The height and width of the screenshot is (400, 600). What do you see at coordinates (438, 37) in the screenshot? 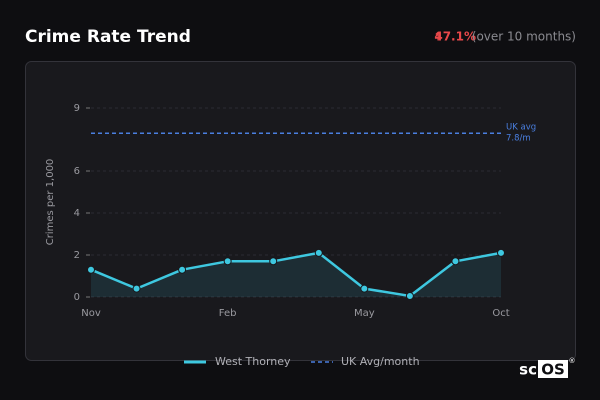
I see `up-arrow: ↑` at bounding box center [438, 37].